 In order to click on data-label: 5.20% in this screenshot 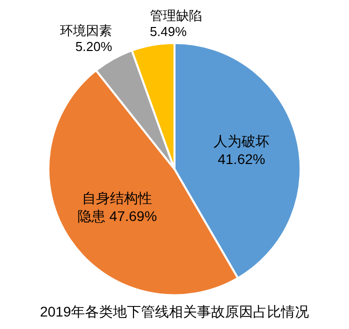, I will do `click(94, 46)`.